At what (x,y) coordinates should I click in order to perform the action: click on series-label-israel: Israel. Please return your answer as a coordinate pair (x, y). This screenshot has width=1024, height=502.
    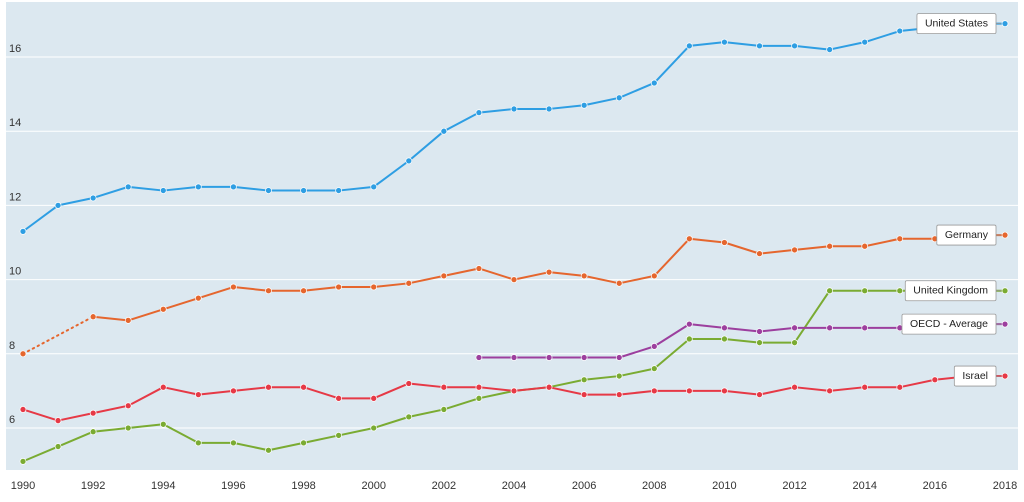
    Looking at the image, I should click on (977, 376).